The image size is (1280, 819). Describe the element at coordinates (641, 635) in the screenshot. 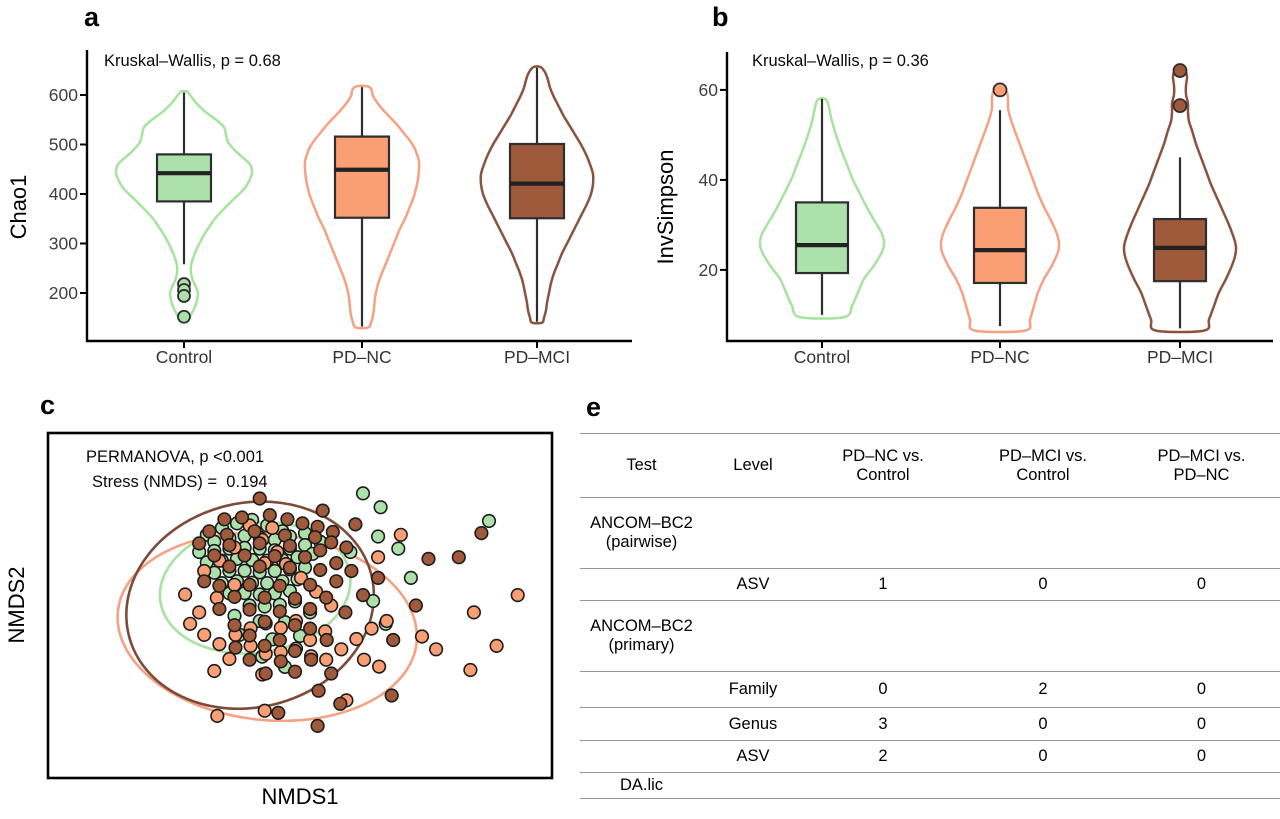

I see `test-cell: ANCOM–BC2 (primary)` at that location.